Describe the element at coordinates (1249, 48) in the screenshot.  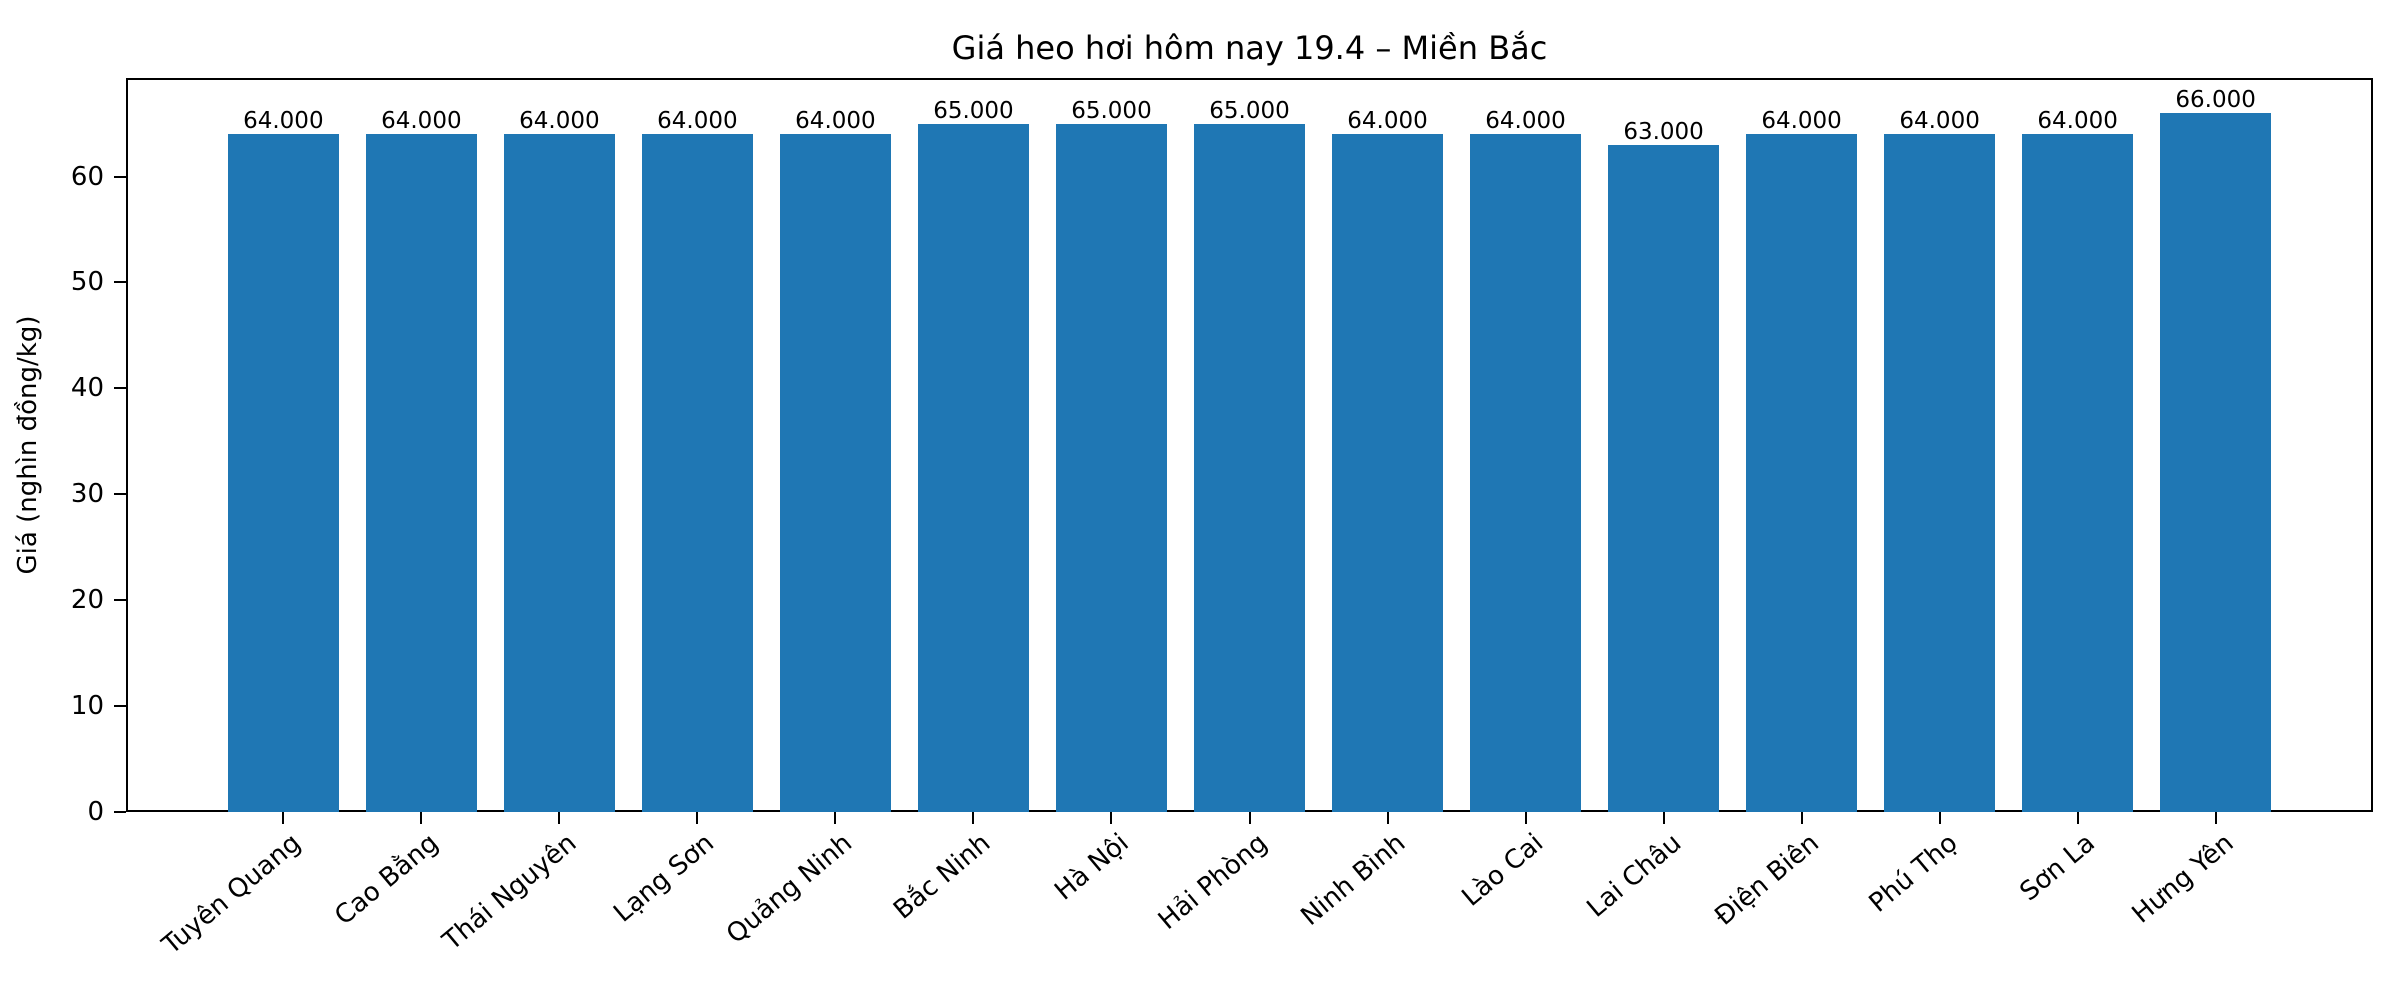
I see `chart-title: Giá heo hơi hôm nay 19.4 – Miền Bắc` at that location.